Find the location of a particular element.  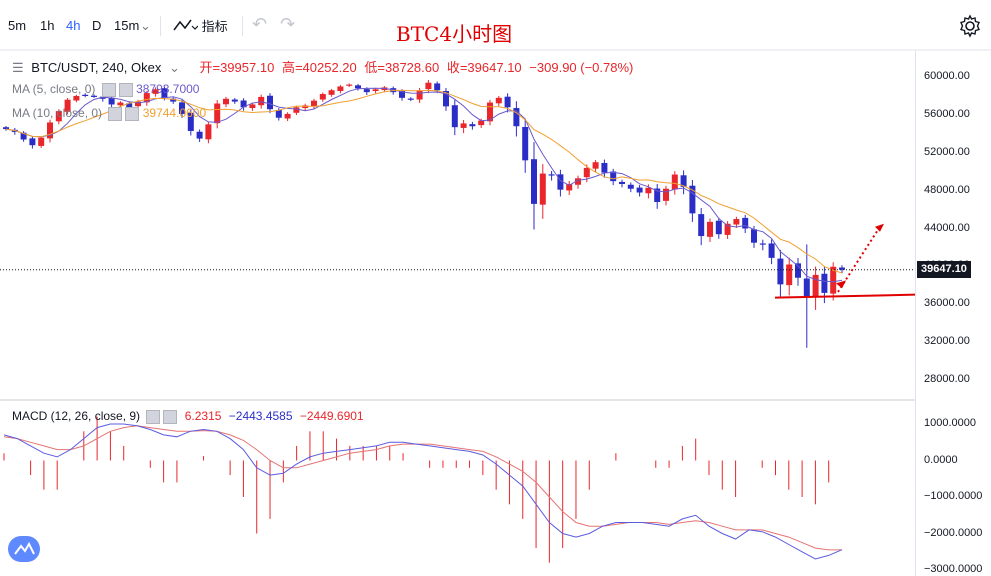

ohlc-high: 高=40252.20 is located at coordinates (319, 67).